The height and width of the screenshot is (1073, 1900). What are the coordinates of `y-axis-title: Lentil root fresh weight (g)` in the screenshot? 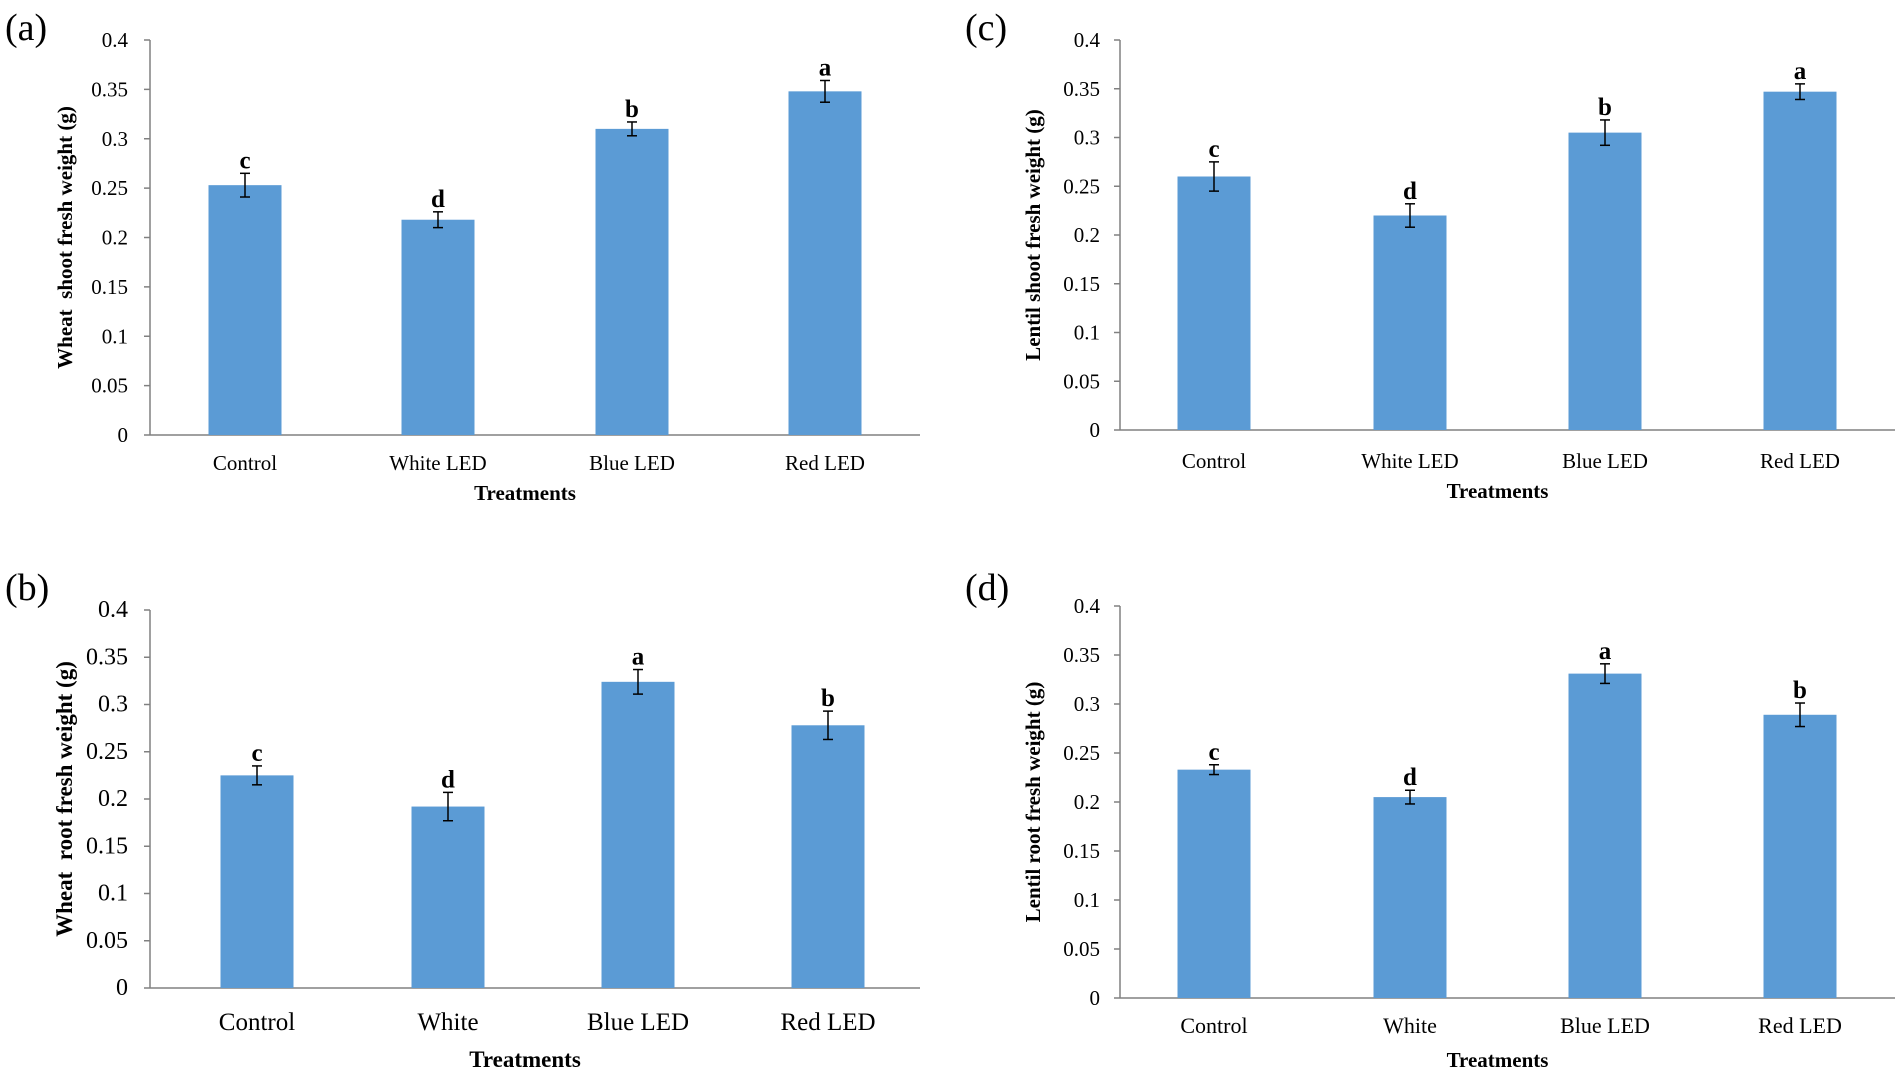 It's located at (1033, 802).